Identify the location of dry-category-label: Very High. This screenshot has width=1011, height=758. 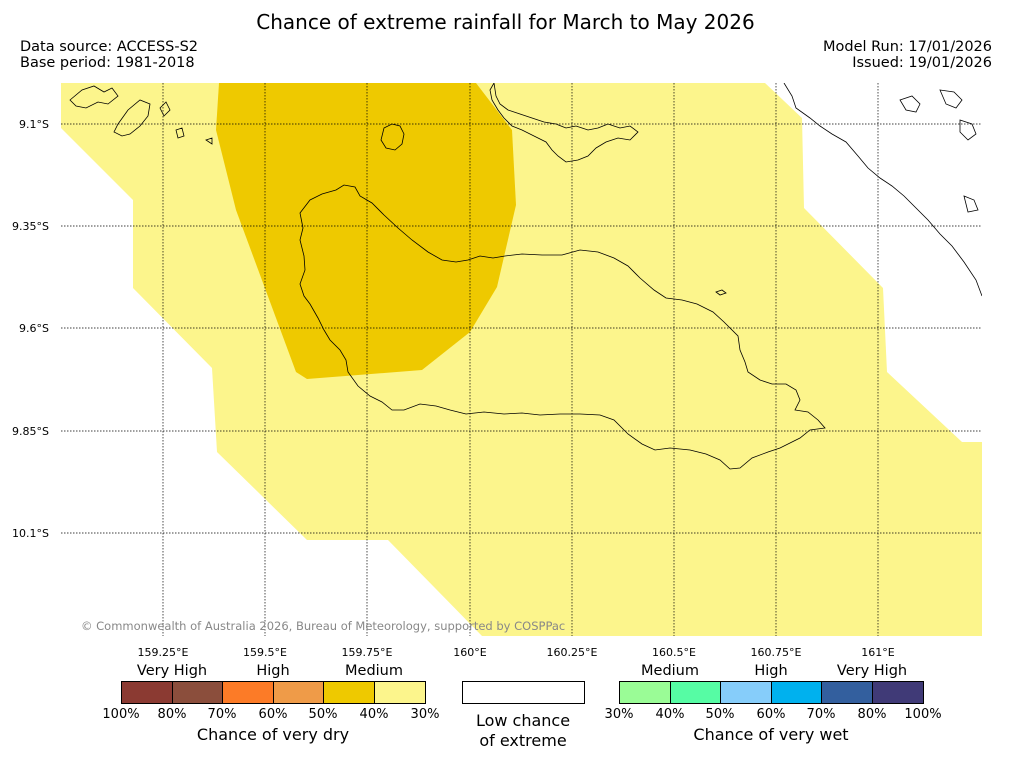
(172, 671).